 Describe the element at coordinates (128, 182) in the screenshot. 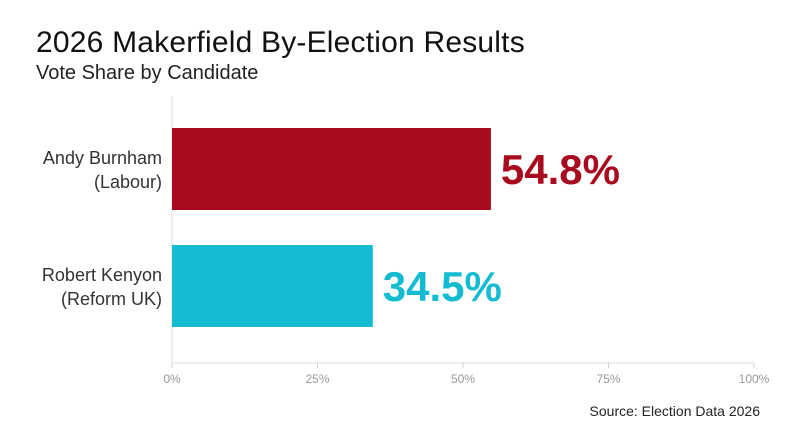

I see `category-label-line: (Labour)` at that location.